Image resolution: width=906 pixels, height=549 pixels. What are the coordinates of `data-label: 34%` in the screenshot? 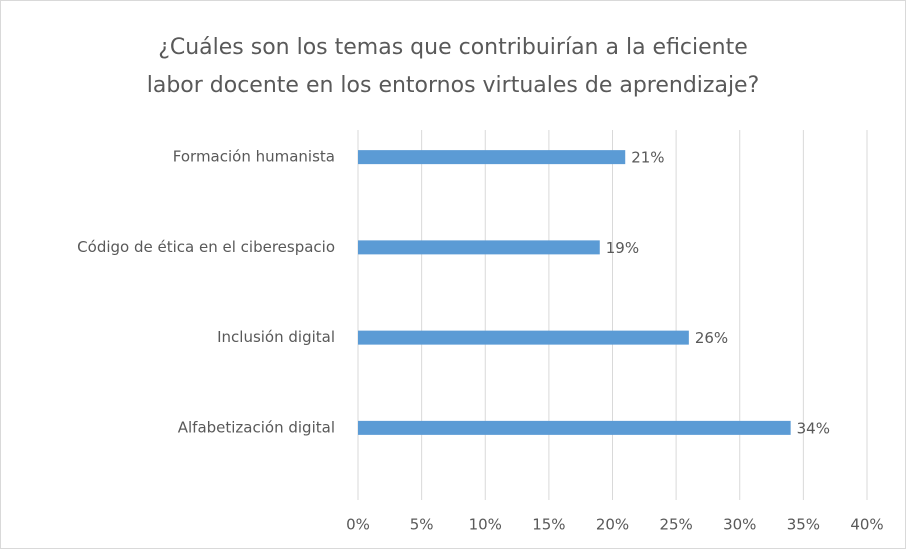 It's located at (813, 428).